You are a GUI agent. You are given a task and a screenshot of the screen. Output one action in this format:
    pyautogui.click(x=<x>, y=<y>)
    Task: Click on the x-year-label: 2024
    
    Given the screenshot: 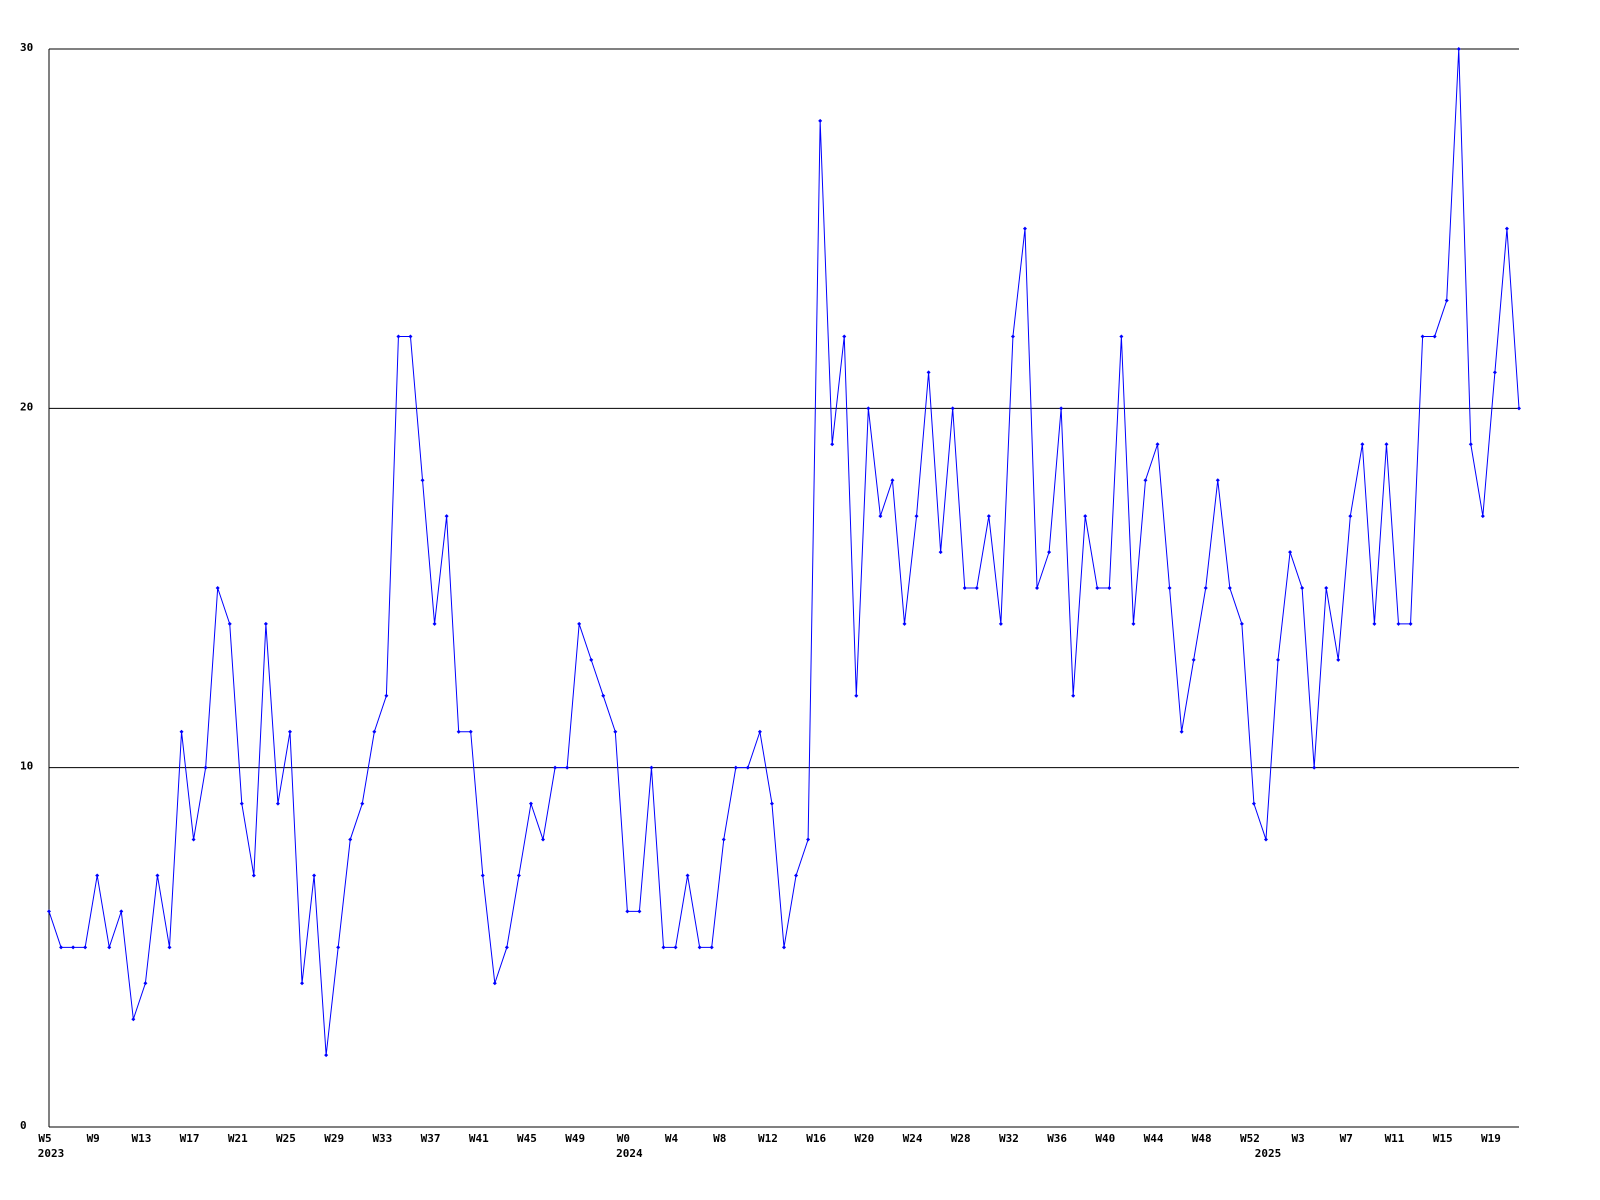 What is the action you would take?
    pyautogui.click(x=629, y=1153)
    